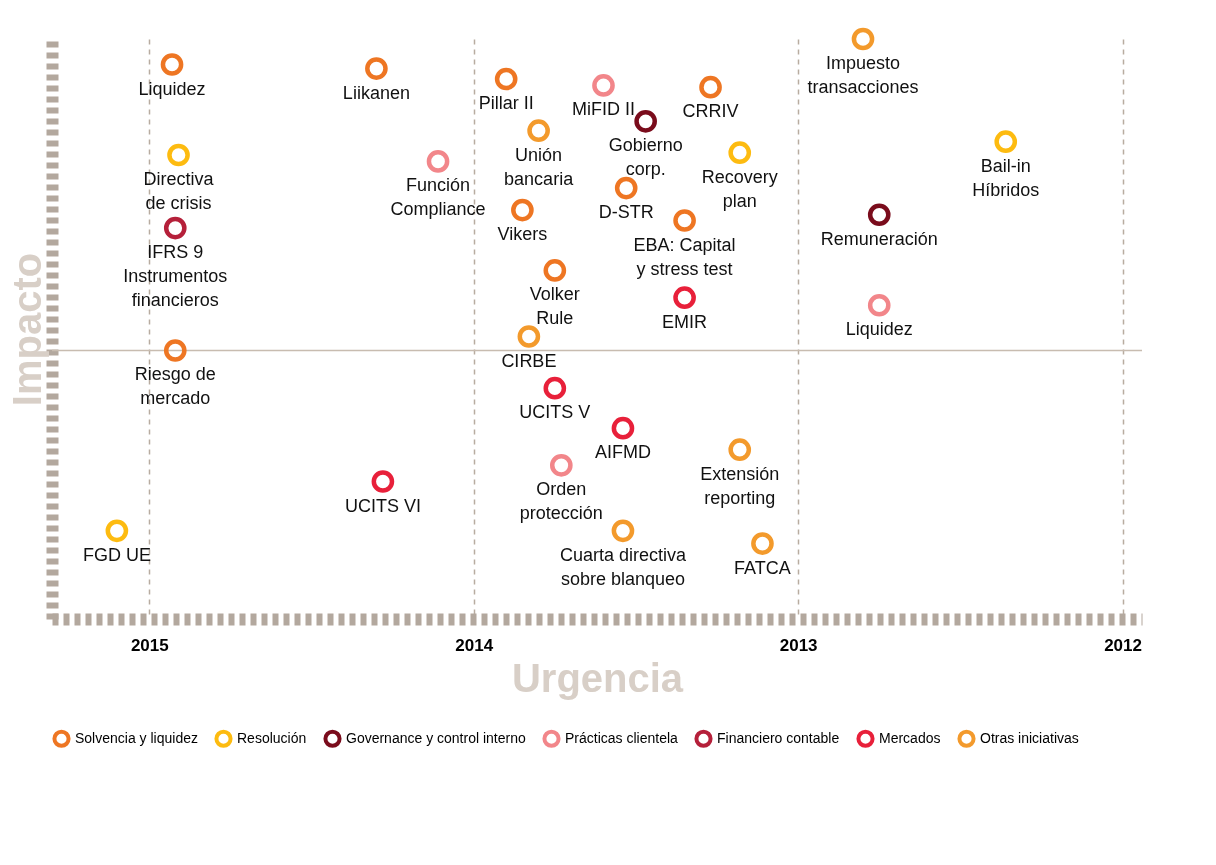 The height and width of the screenshot is (865, 1216). I want to click on x-tick-label: 2015, so click(149, 645).